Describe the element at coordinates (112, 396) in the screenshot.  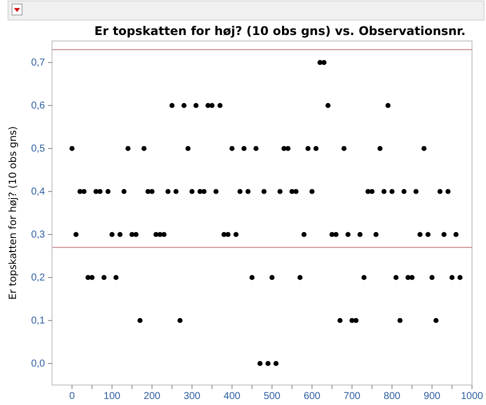
I see `x-tick-label: 100` at that location.